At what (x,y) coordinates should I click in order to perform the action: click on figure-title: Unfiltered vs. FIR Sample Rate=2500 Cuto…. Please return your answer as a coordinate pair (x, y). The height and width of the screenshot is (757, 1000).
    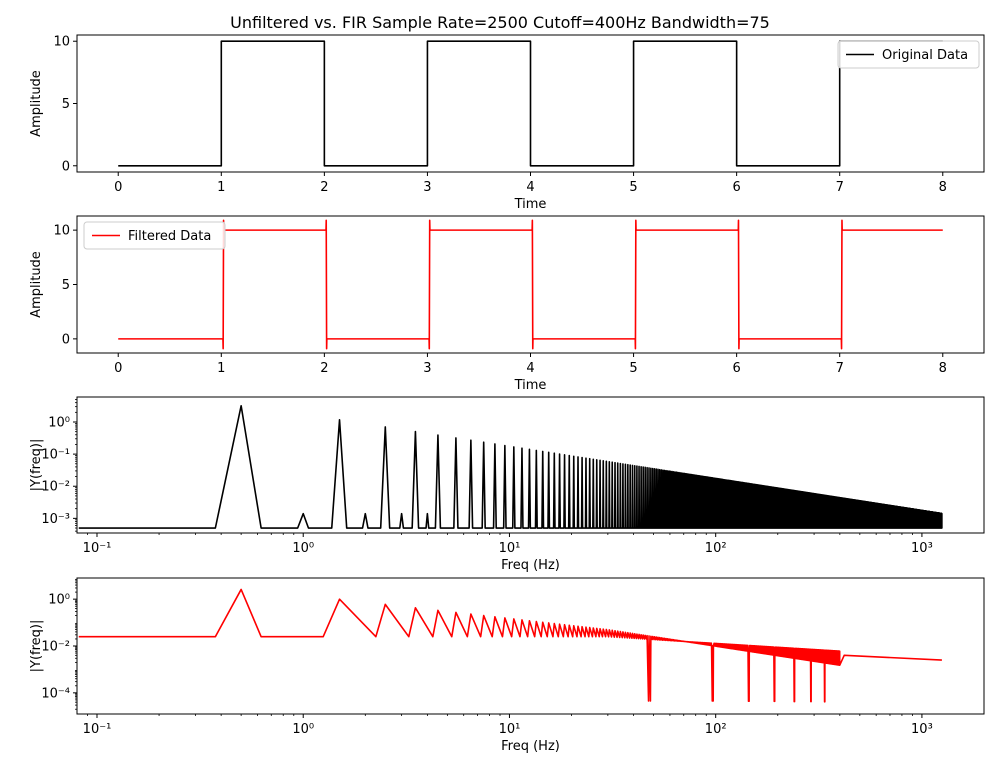
    Looking at the image, I should click on (500, 22).